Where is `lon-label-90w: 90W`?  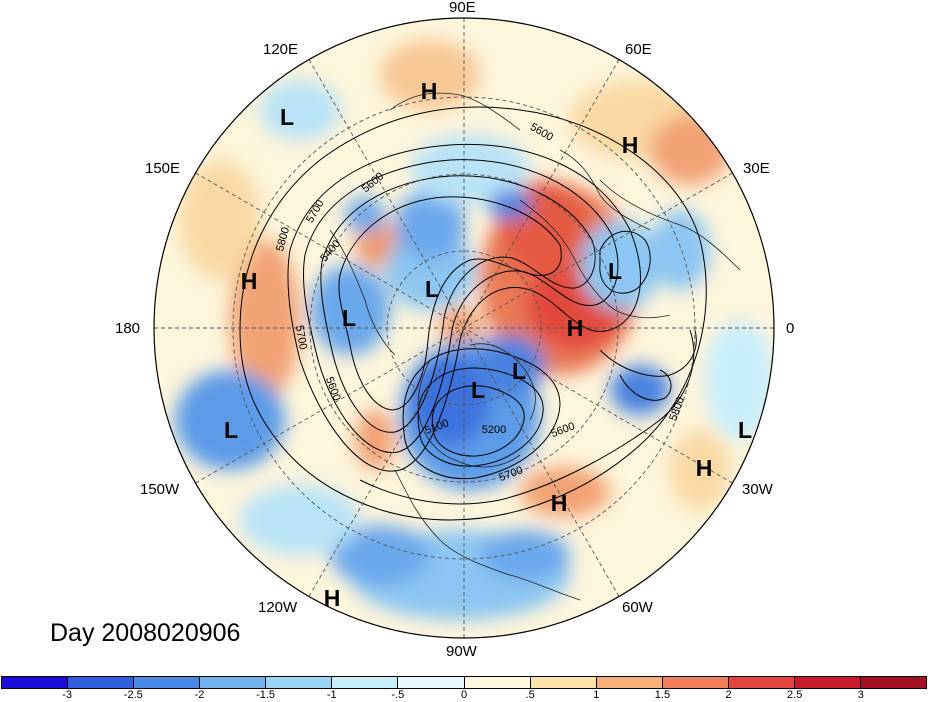 lon-label-90w: 90W is located at coordinates (461, 651).